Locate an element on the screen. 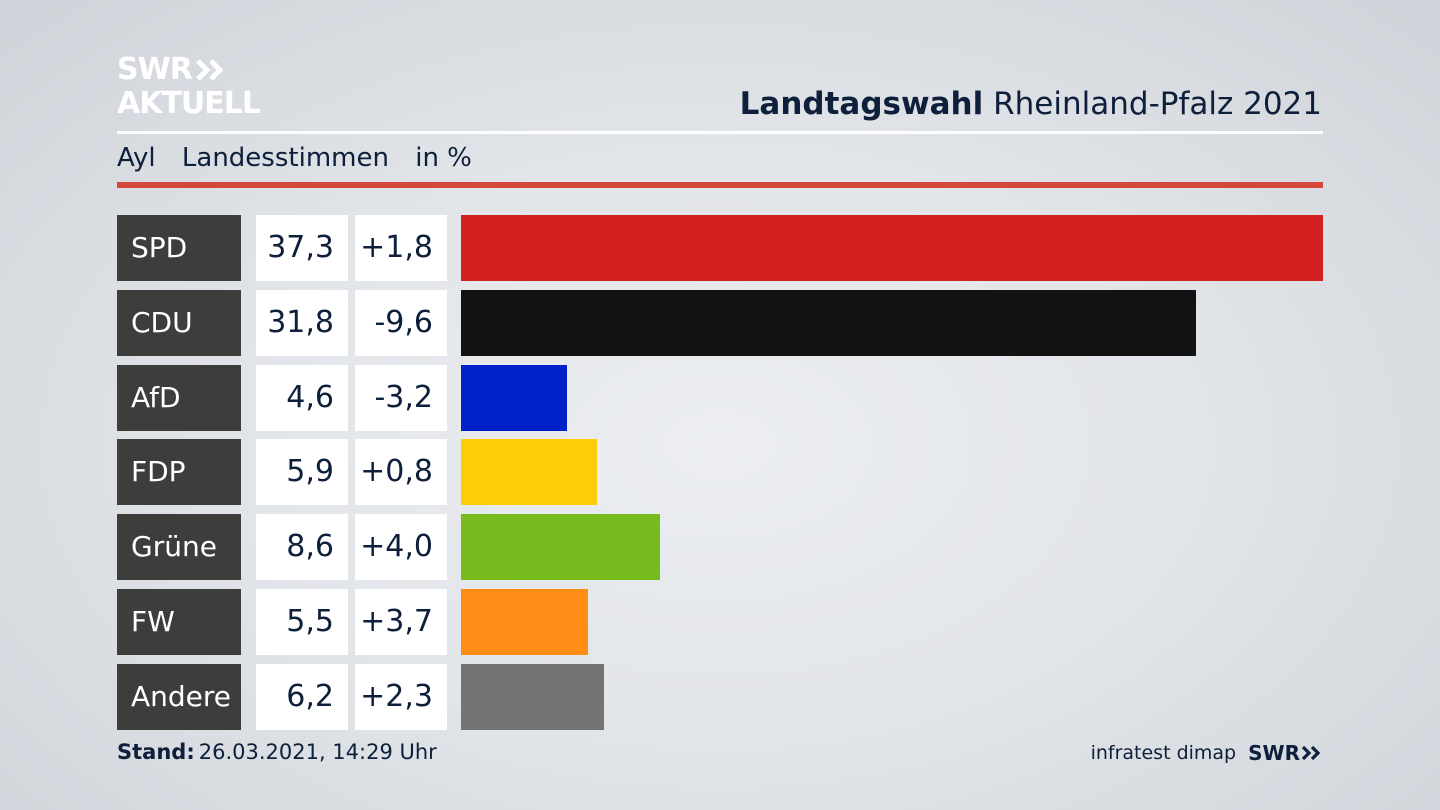 The height and width of the screenshot is (810, 1440). party-label: AfD is located at coordinates (179, 397).